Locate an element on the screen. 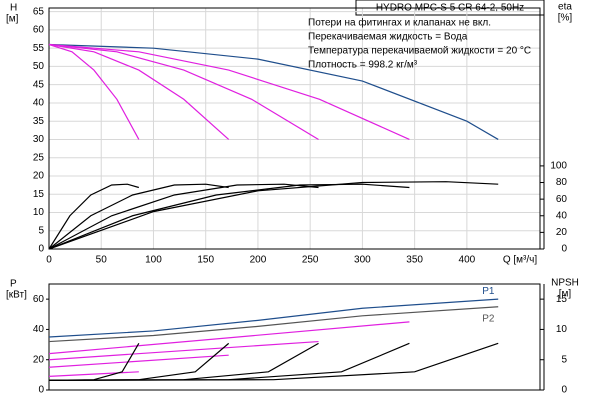 The height and width of the screenshot is (400, 600). y-tick-label: 65 is located at coordinates (39, 11).